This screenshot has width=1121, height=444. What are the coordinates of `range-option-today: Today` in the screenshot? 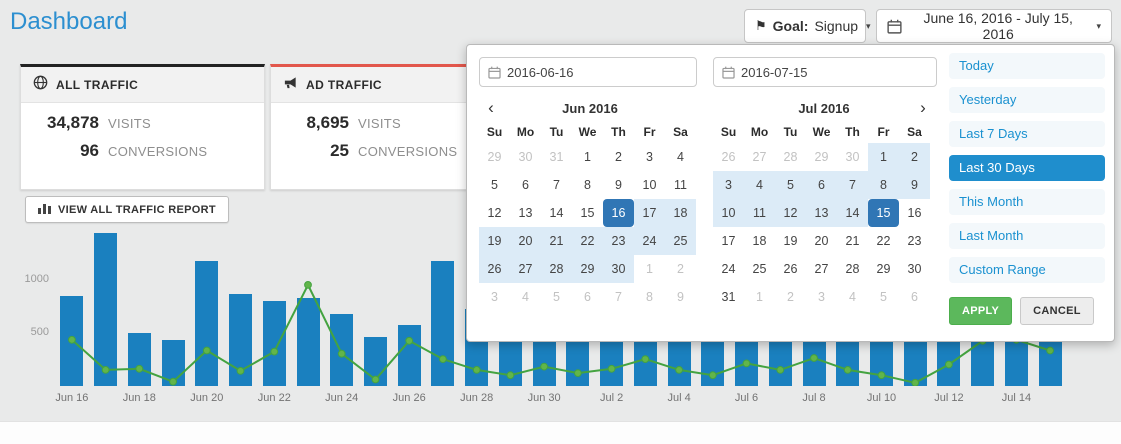 It's located at (1027, 66).